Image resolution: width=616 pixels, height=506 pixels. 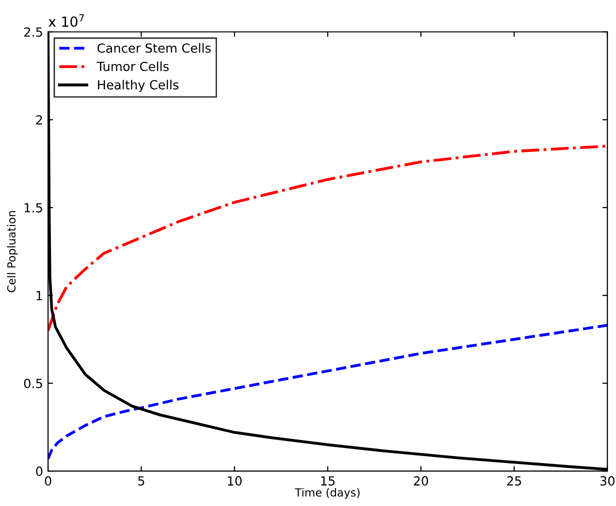 I want to click on x-tick-label: 25, so click(x=514, y=481).